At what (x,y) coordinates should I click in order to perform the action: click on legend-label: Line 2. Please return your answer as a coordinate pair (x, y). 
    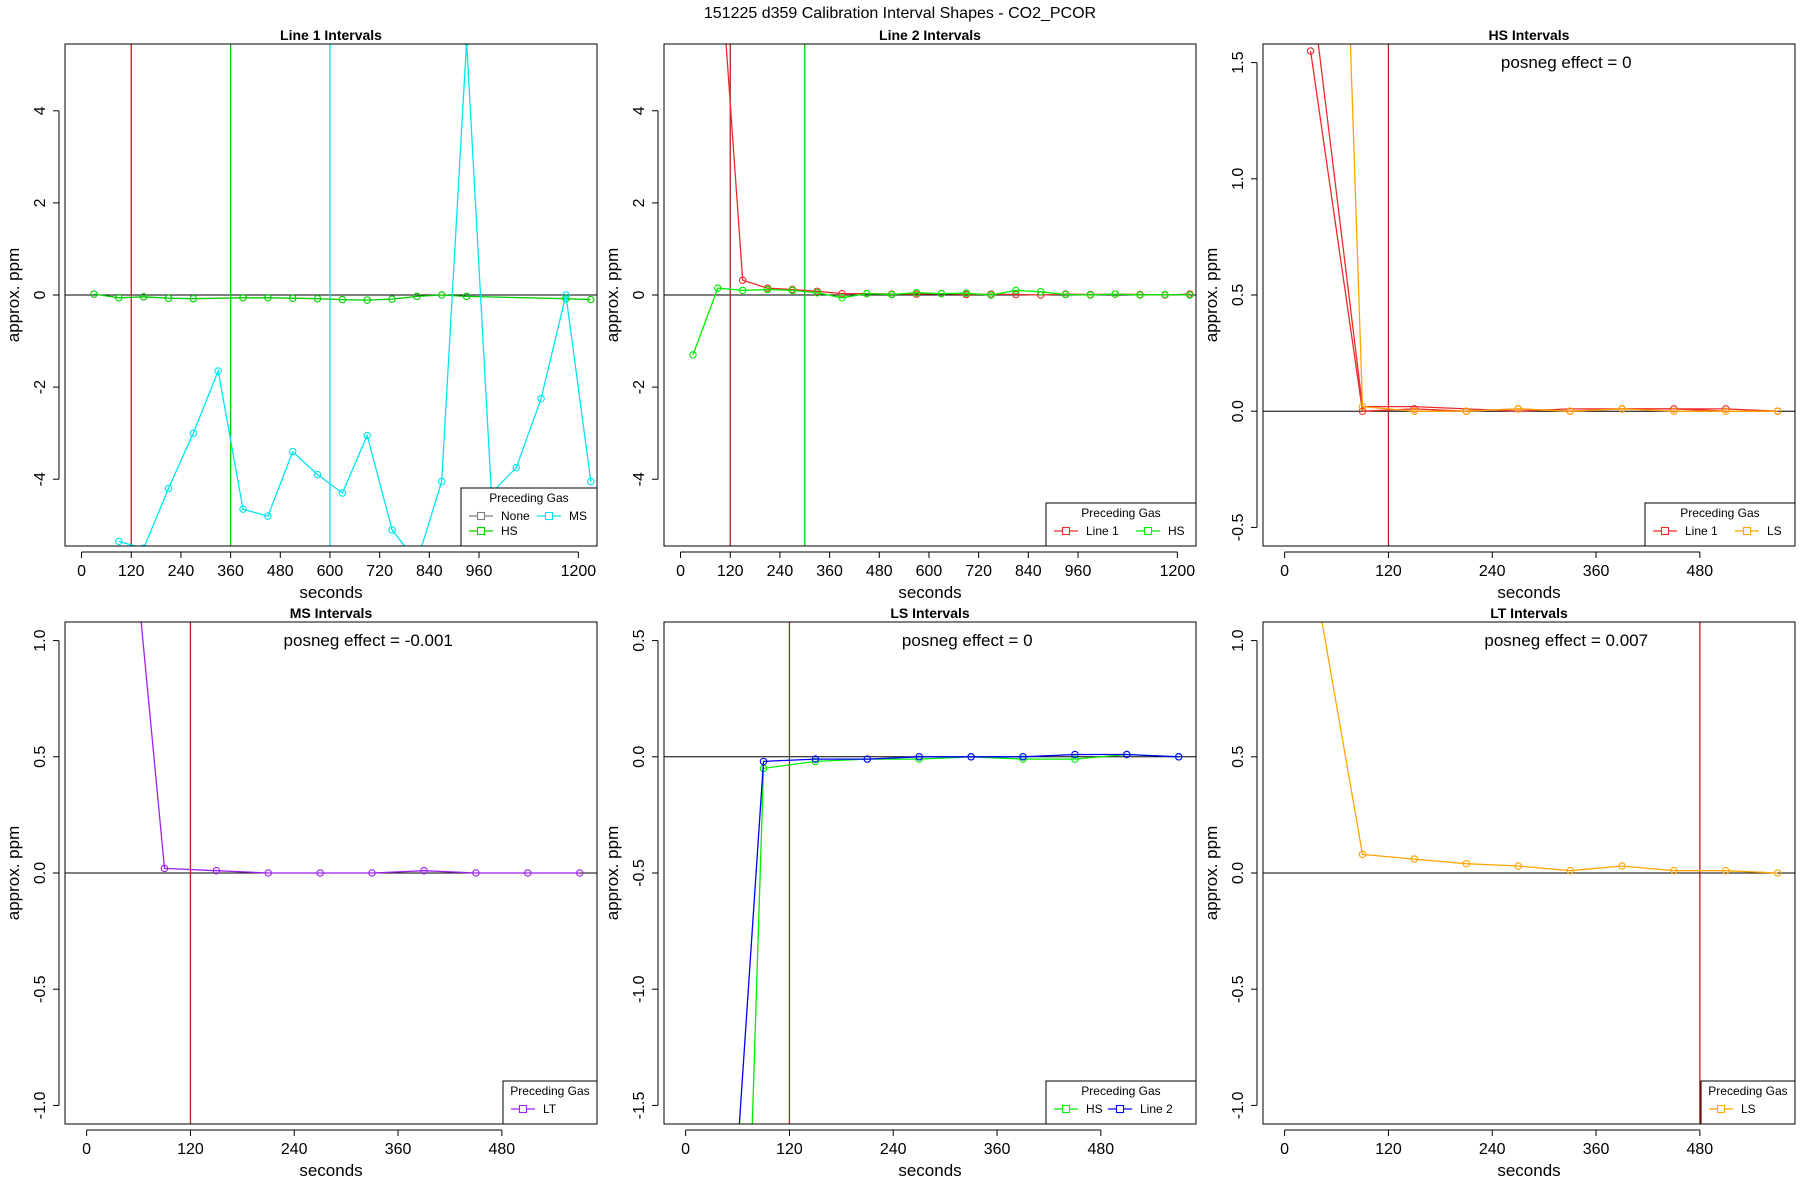
    Looking at the image, I should click on (1156, 1109).